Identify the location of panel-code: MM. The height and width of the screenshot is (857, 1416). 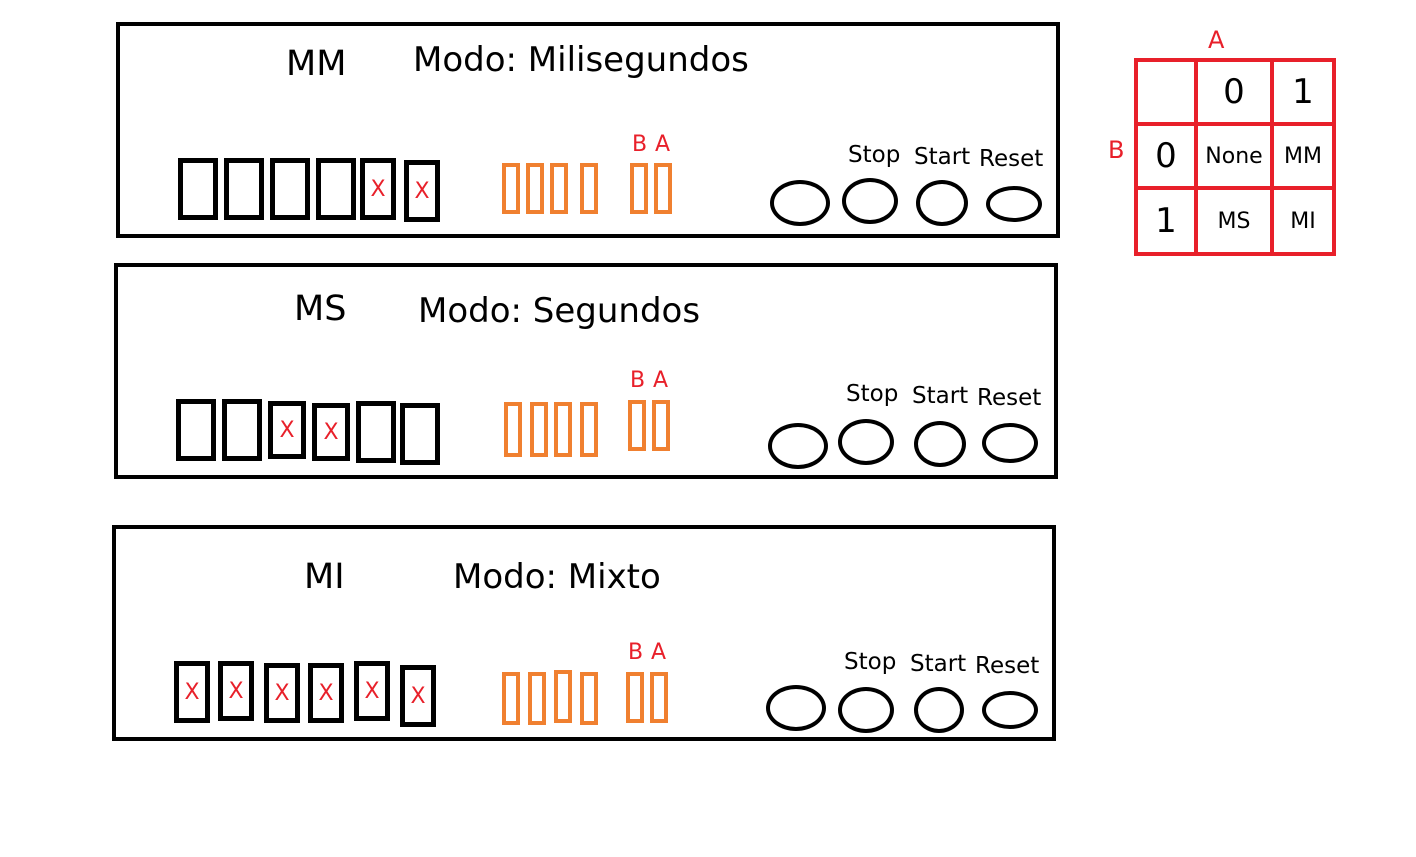
(316, 64).